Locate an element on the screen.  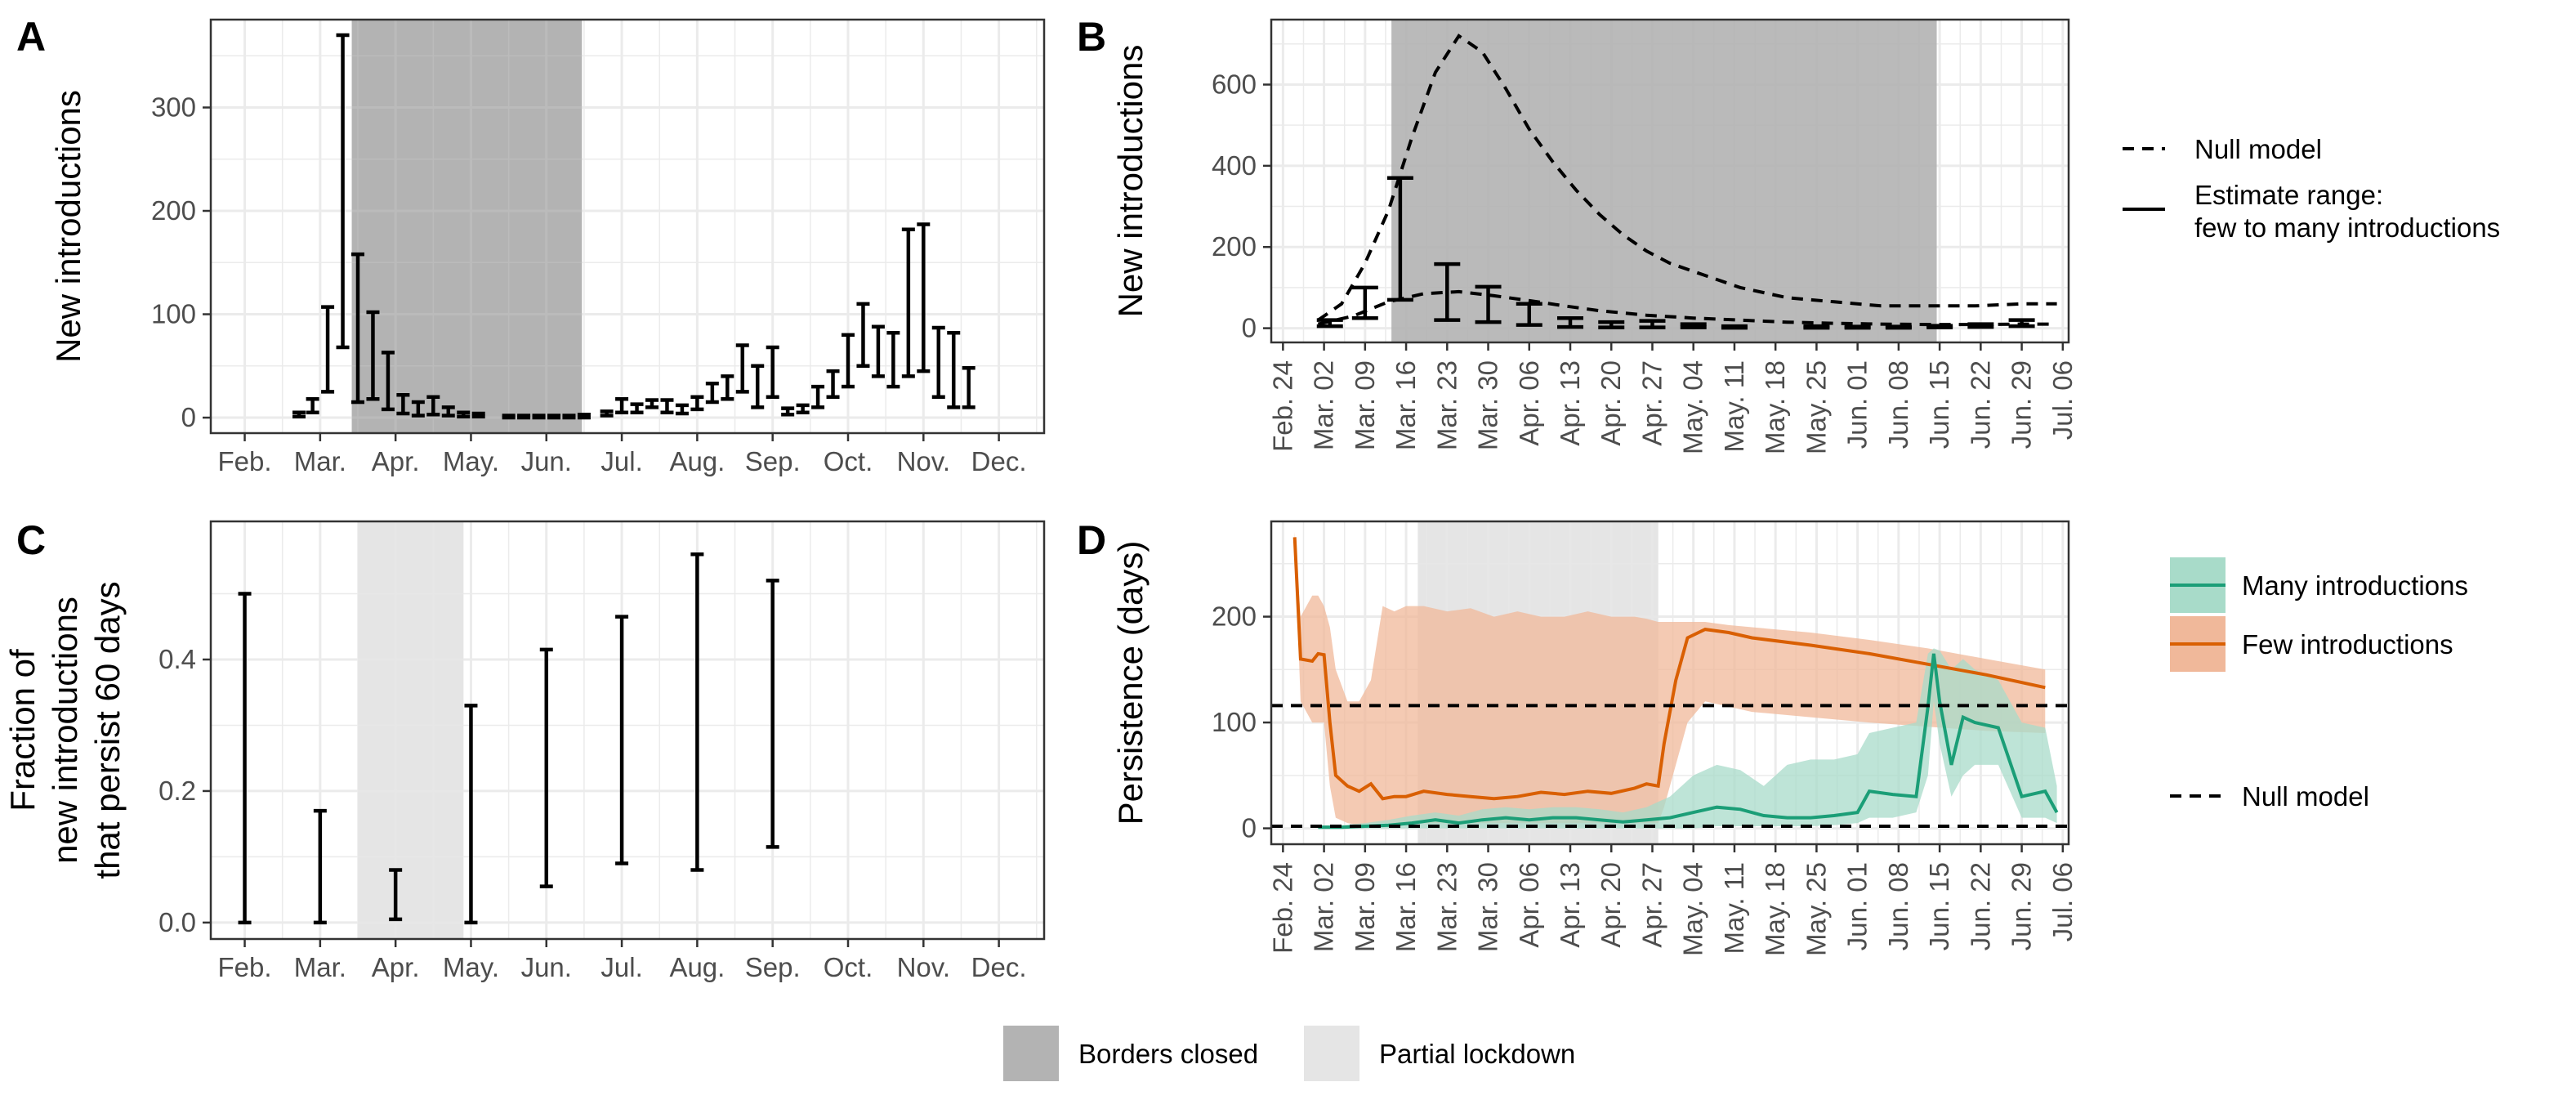
plot-area is located at coordinates (628, 226).